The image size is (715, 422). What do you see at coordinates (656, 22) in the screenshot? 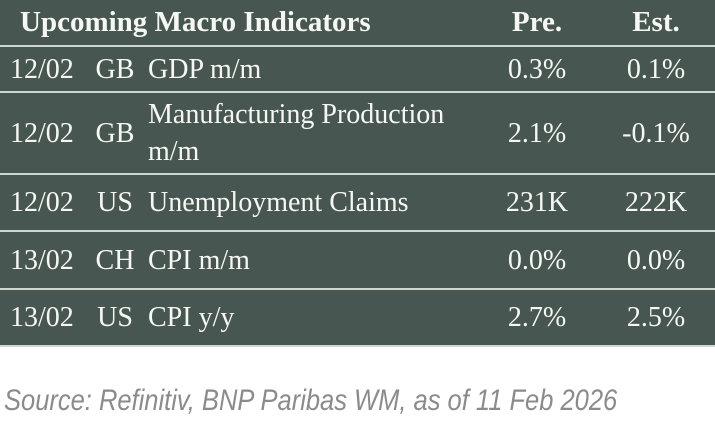
I see `column-header-est: Est.` at bounding box center [656, 22].